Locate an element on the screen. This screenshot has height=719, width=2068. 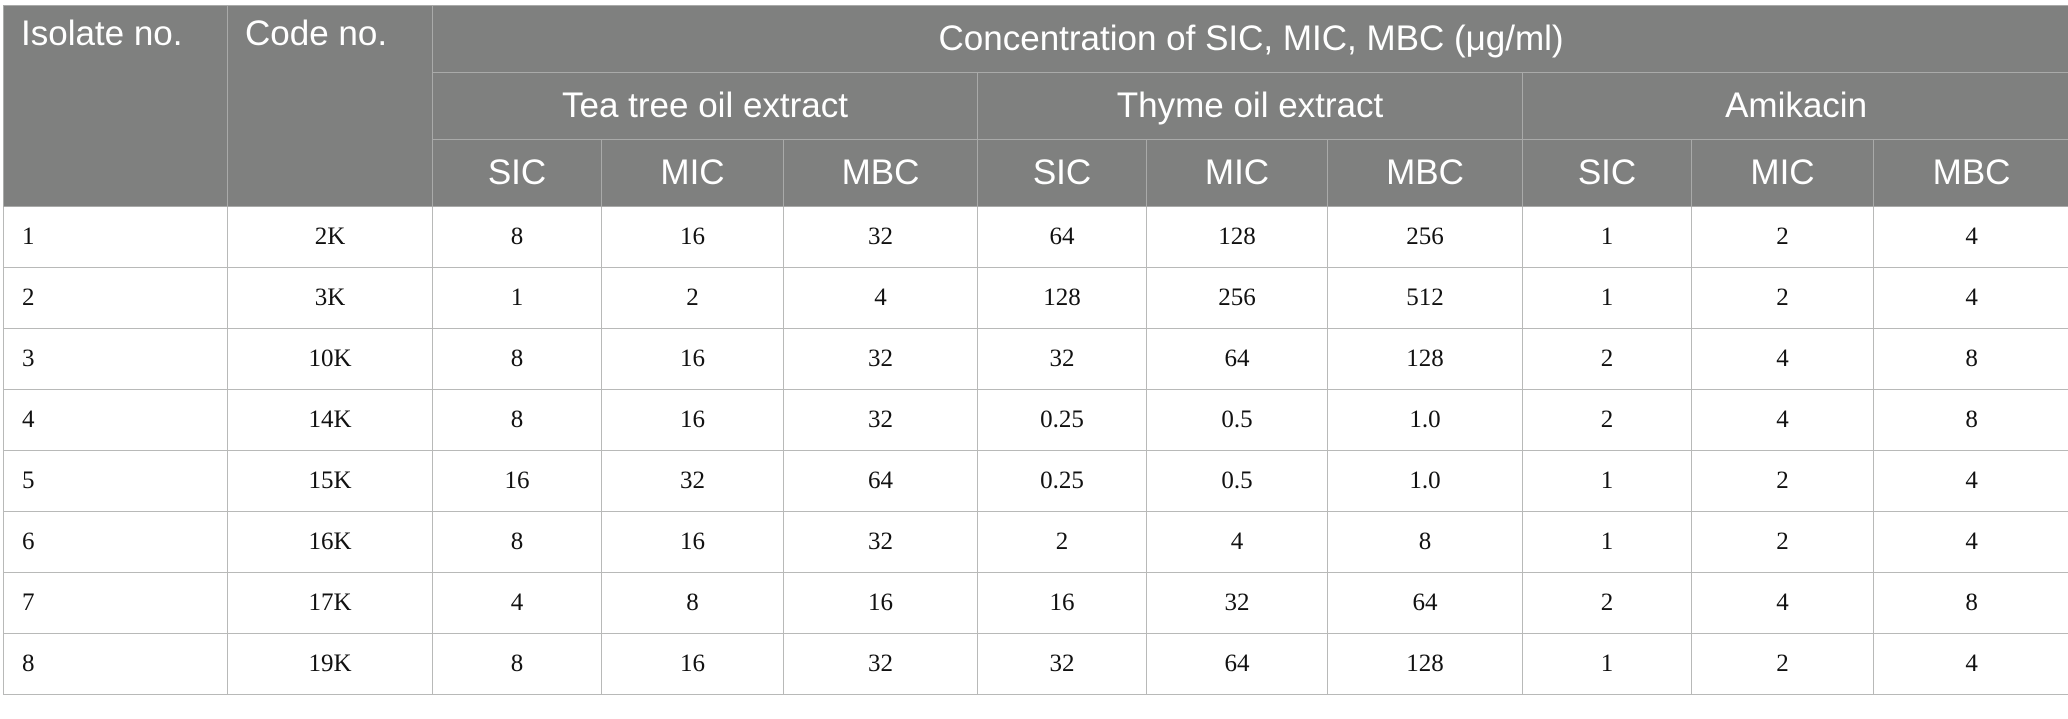
group-header-thyme: Thyme oil extract is located at coordinates (1250, 106).